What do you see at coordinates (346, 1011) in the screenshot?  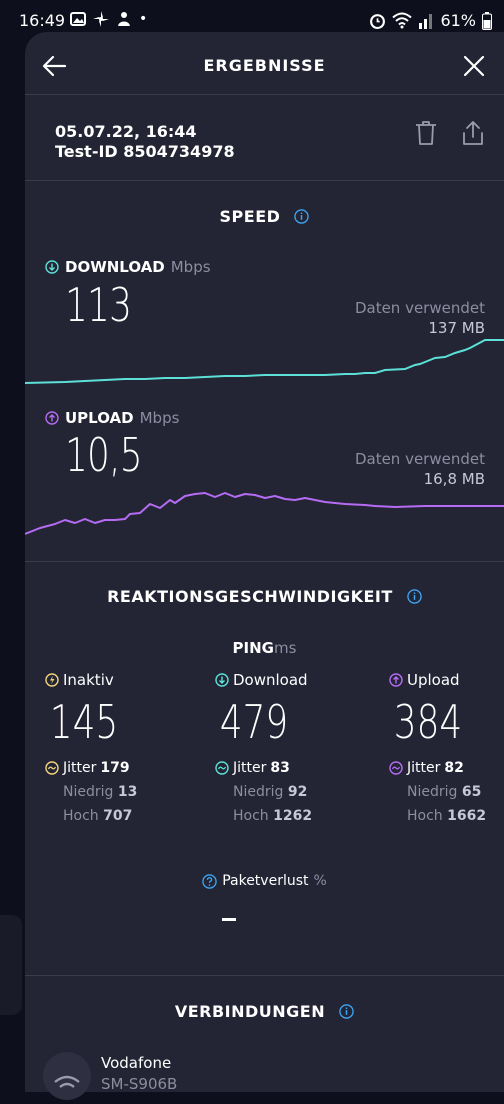 I see `connections-info-icon` at bounding box center [346, 1011].